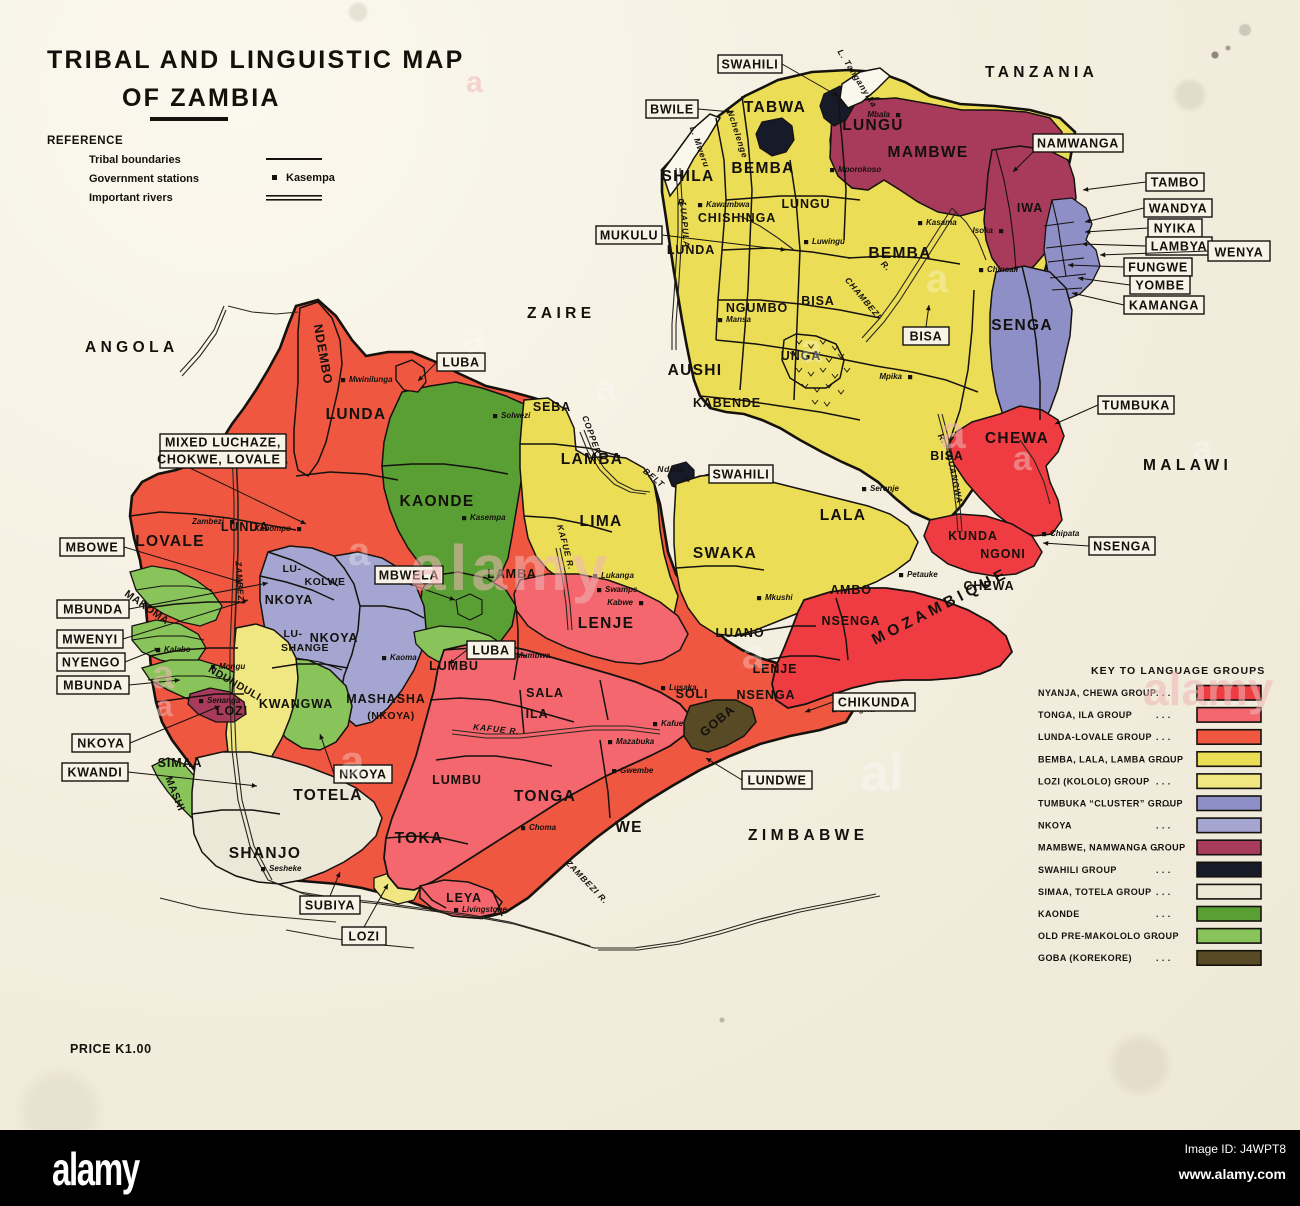 The image size is (1300, 1206). What do you see at coordinates (874, 703) in the screenshot?
I see `callout-label: CHIKUNDA` at bounding box center [874, 703].